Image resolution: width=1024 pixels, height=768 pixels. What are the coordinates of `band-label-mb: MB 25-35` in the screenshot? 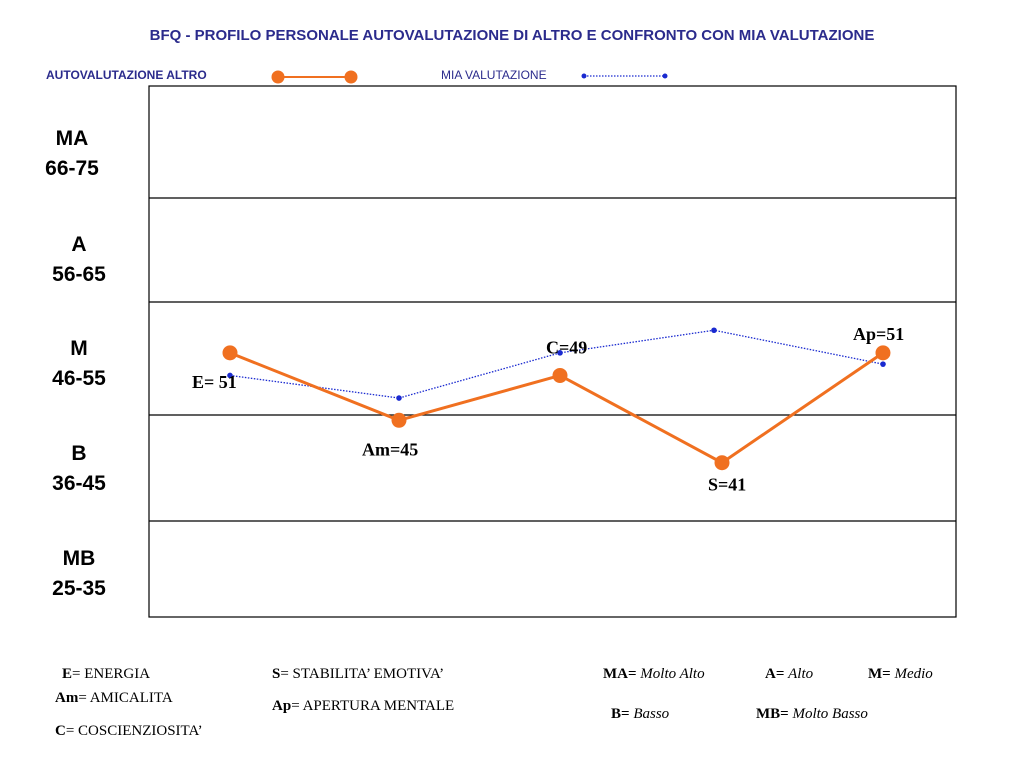 It's located at (79, 574).